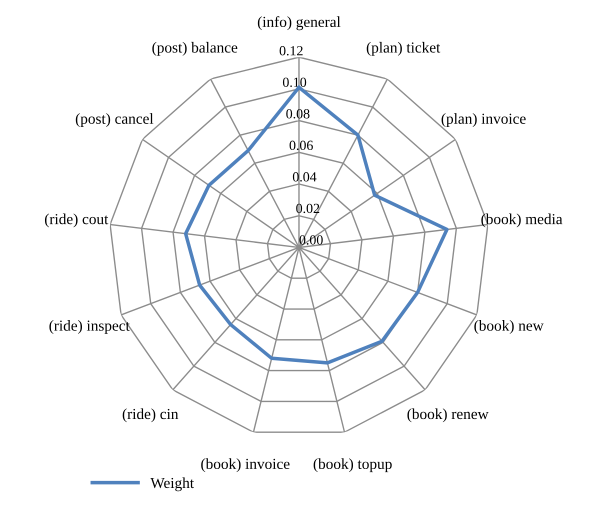 Image resolution: width=604 pixels, height=505 pixels. What do you see at coordinates (76, 220) in the screenshot?
I see `spoke-label: (ride) cout` at bounding box center [76, 220].